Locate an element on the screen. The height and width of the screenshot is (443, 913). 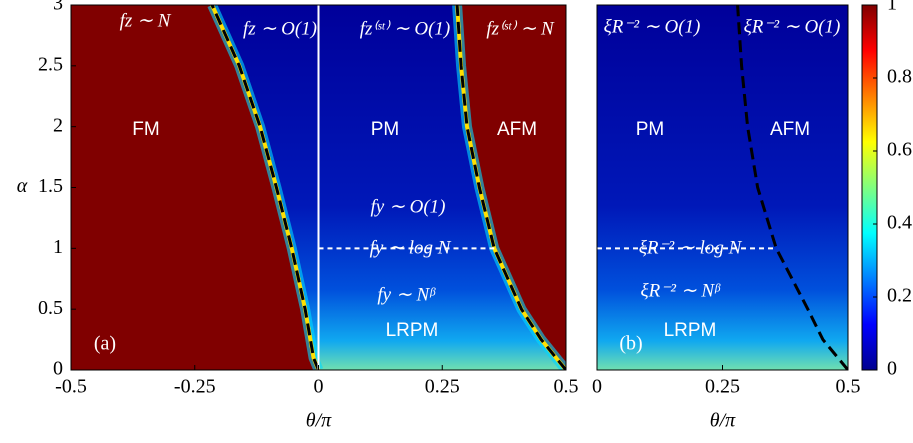
x-tick-label: -0.5 is located at coordinates (71, 387).